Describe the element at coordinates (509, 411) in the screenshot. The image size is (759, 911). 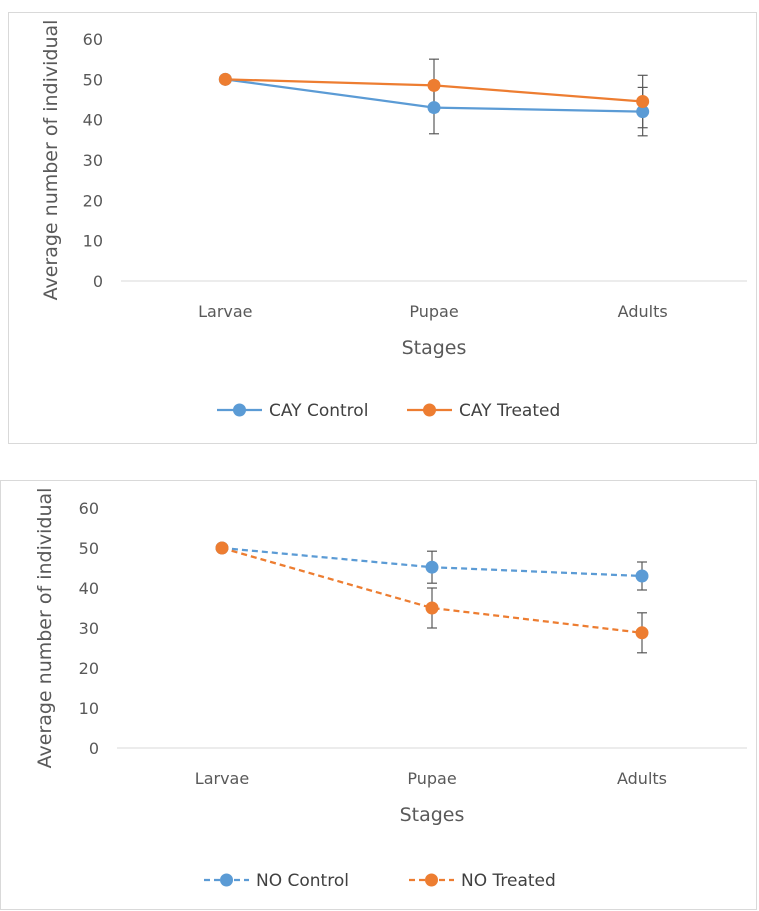
I see `legend-label: CAY Treated` at that location.